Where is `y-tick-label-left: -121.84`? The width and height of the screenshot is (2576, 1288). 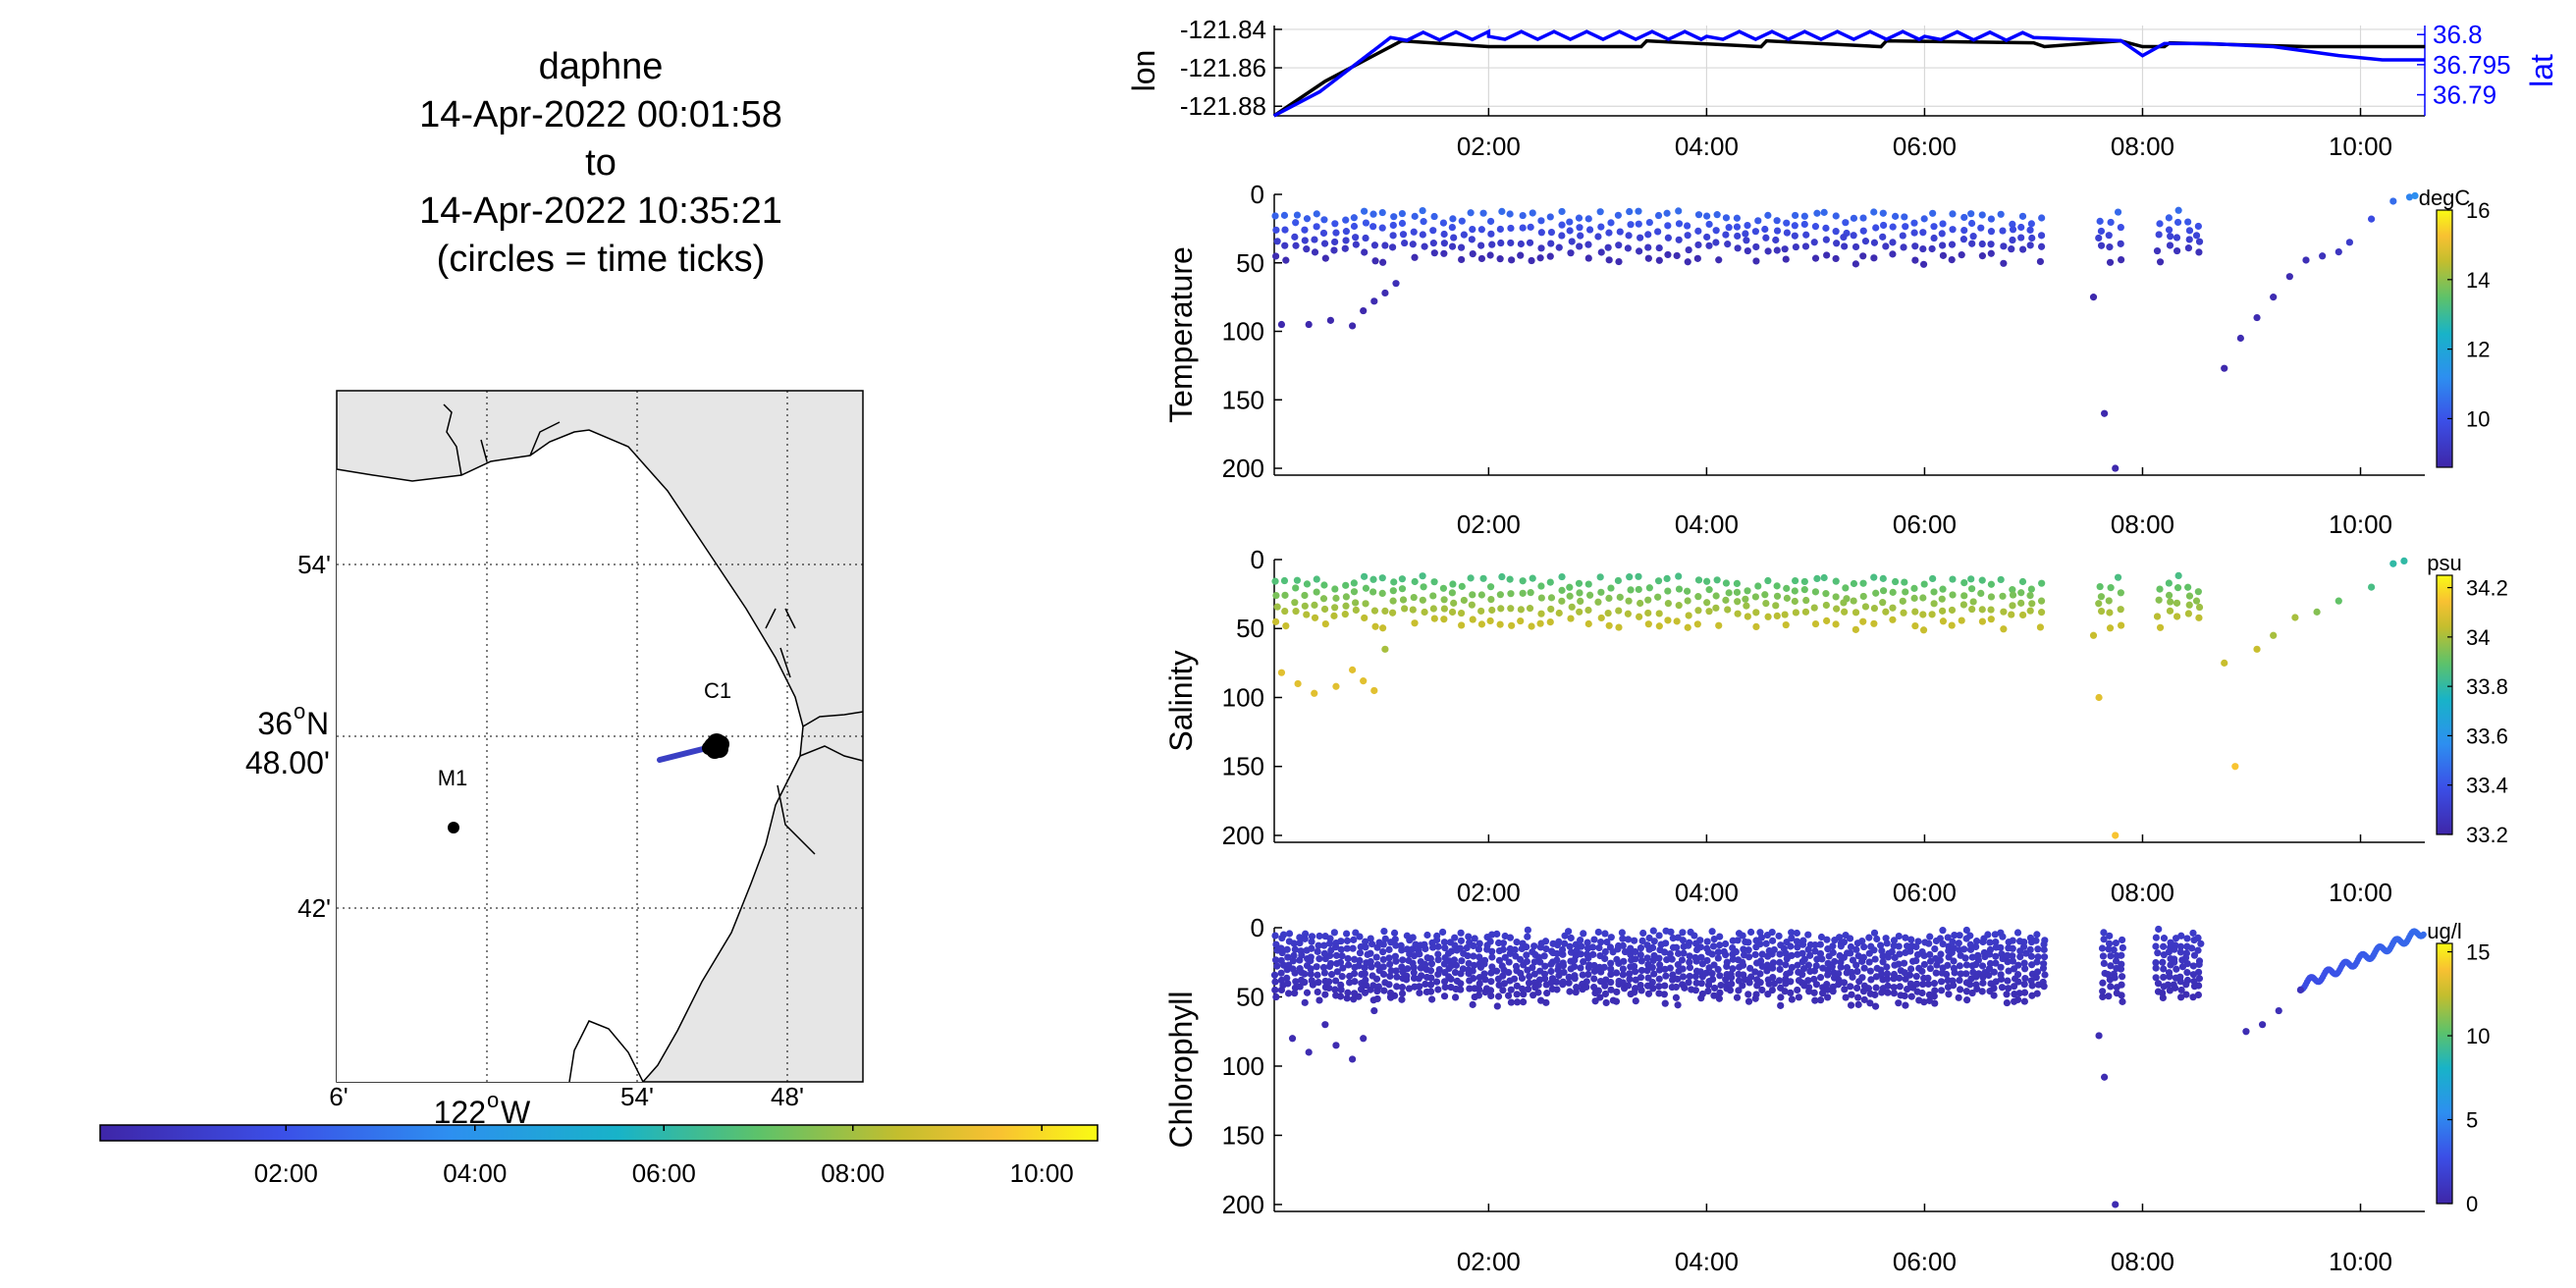 y-tick-label-left: -121.84 is located at coordinates (1223, 29).